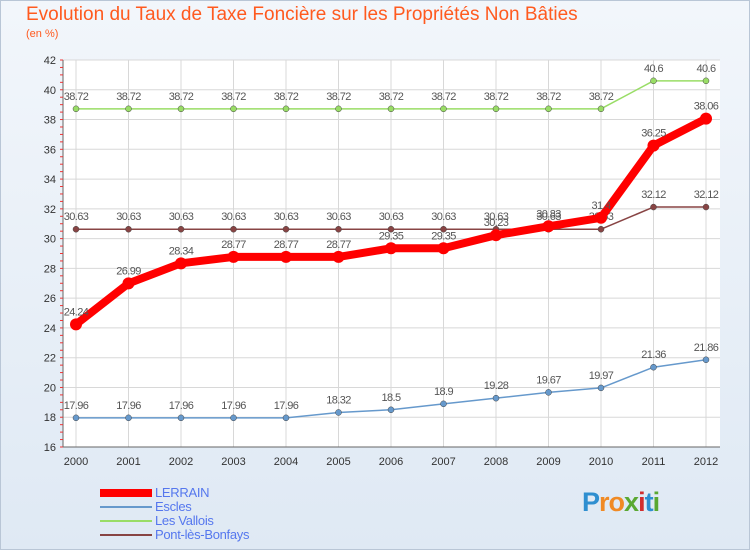  Describe the element at coordinates (706, 348) in the screenshot. I see `data-label: 21.86` at that location.